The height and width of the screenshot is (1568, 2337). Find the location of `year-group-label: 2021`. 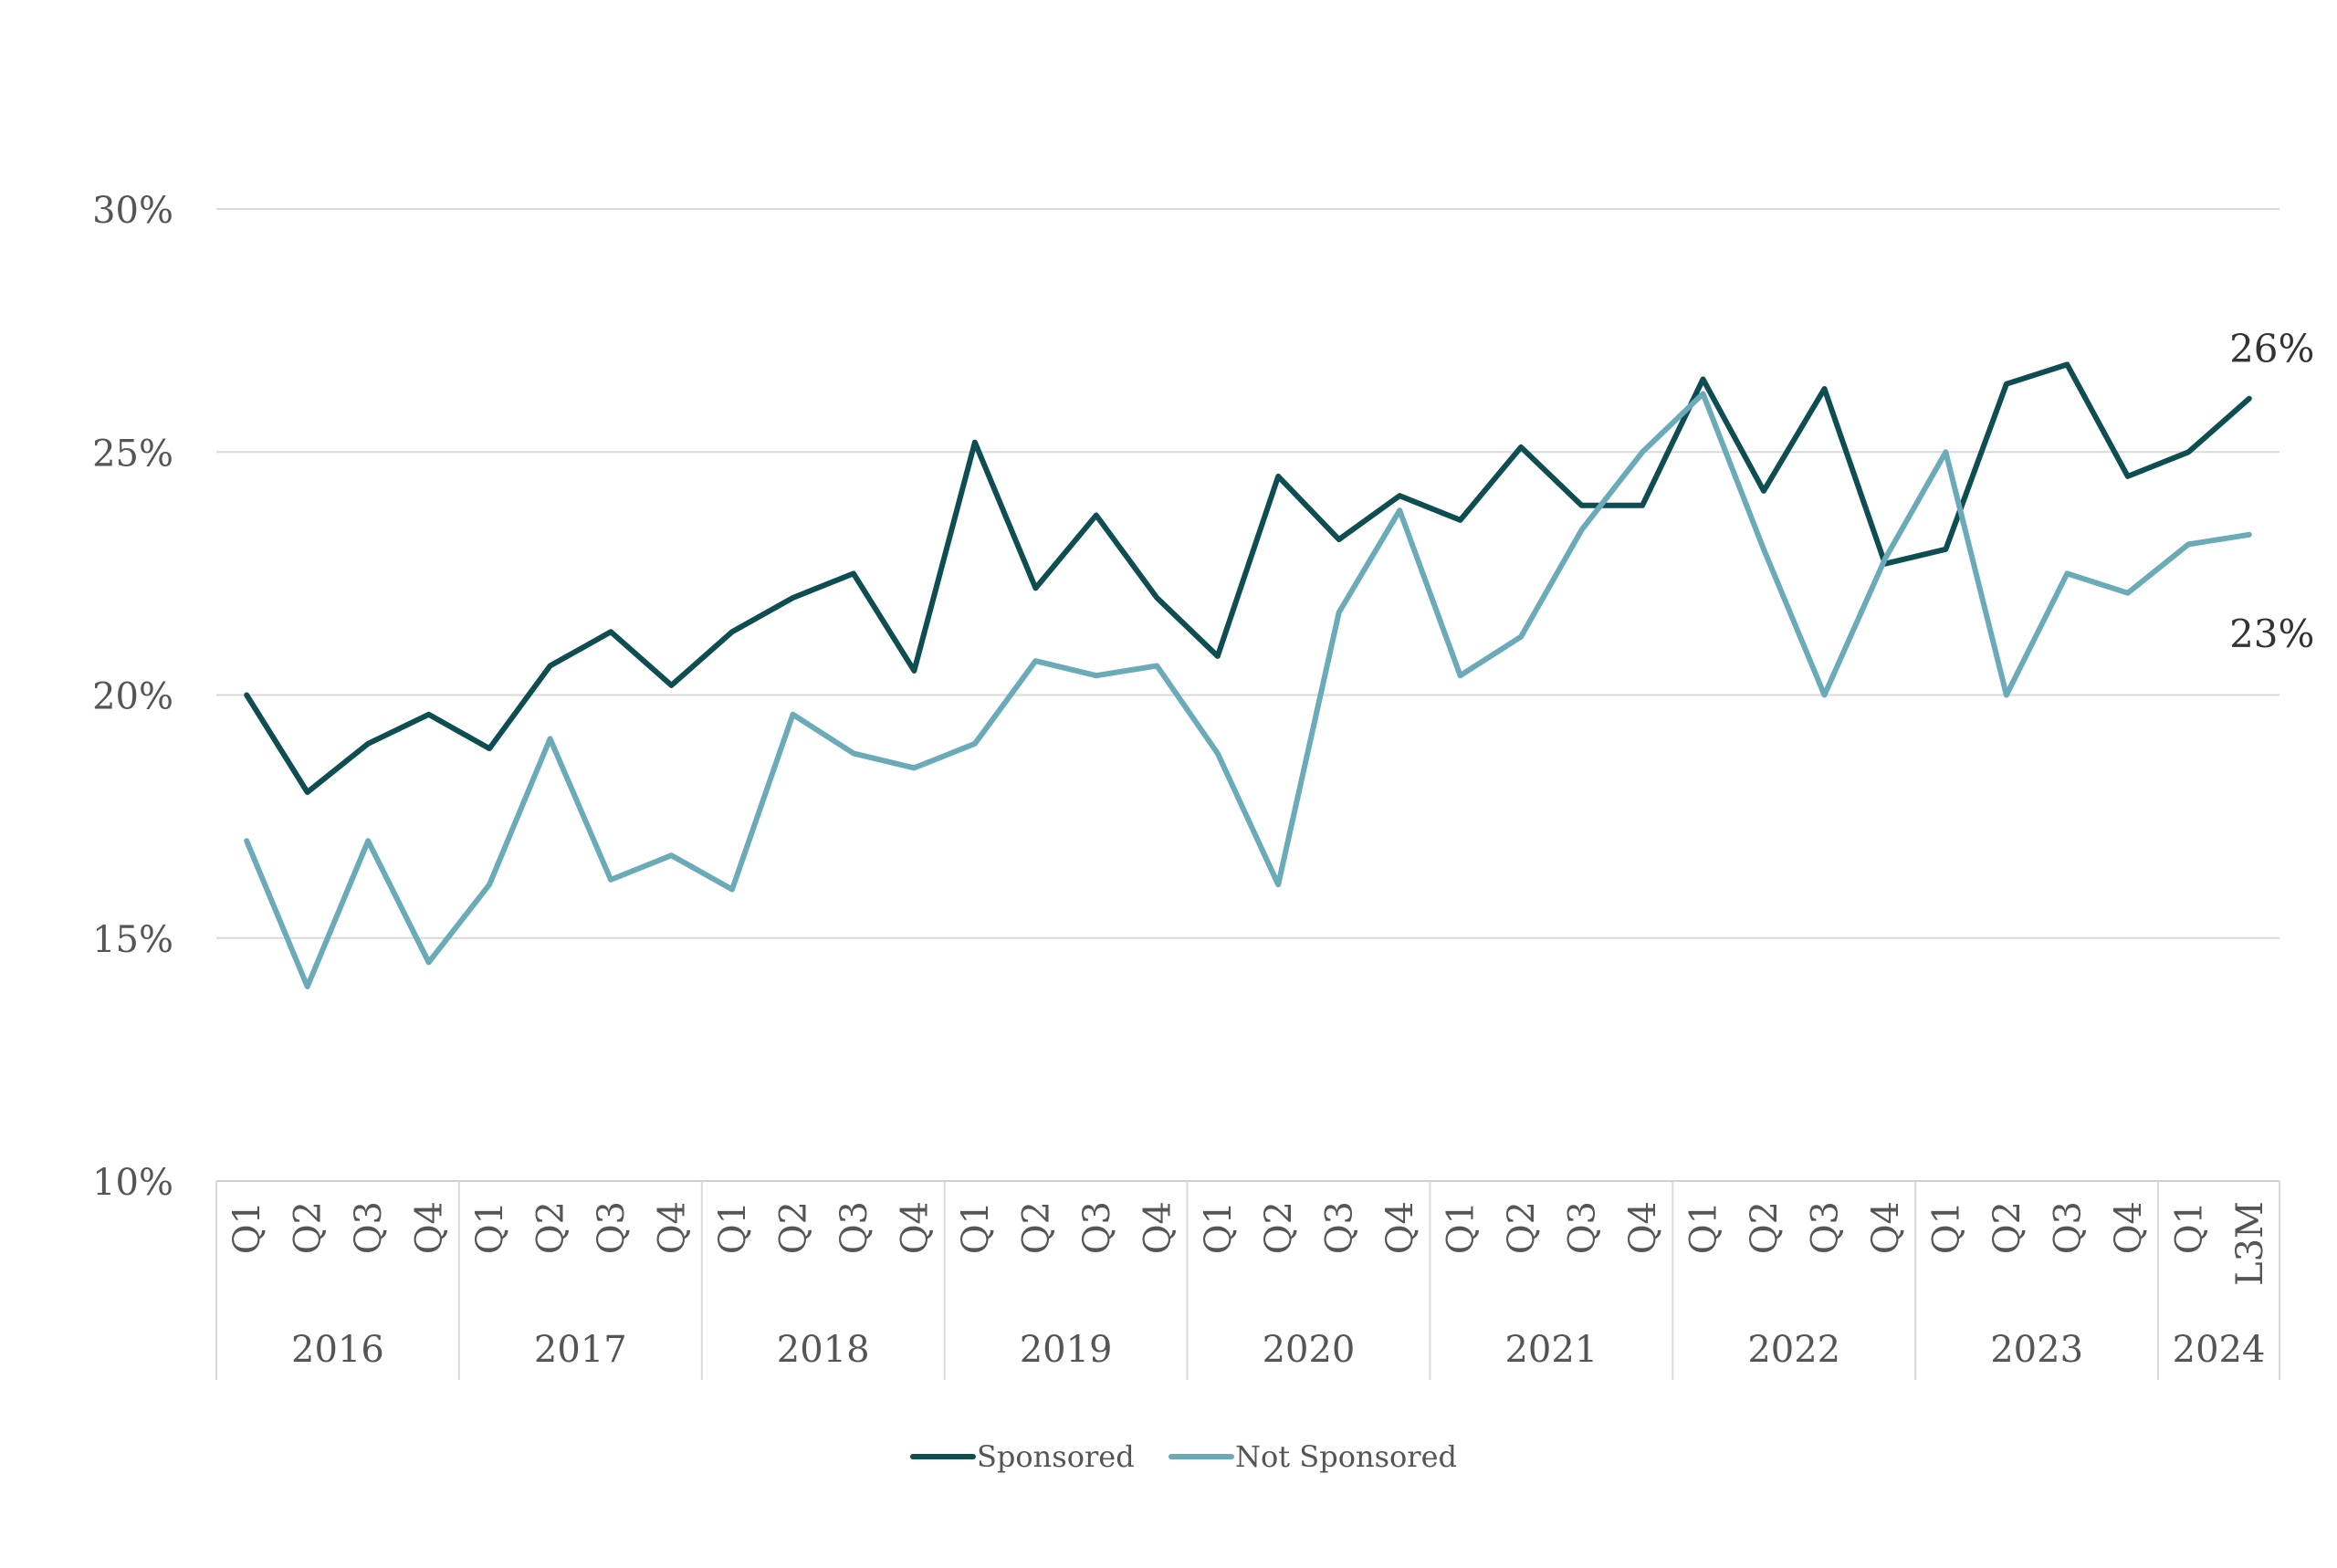

year-group-label: 2021 is located at coordinates (1551, 1350).